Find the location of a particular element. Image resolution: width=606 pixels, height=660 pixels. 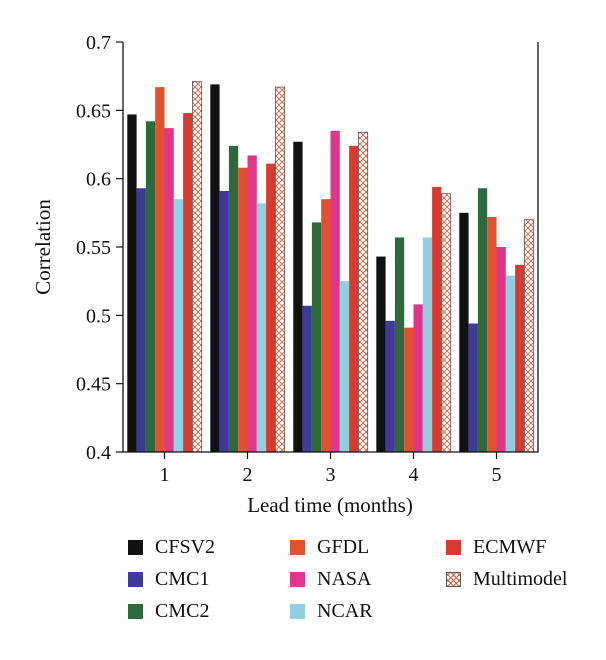

legend-label: CFSV2 is located at coordinates (185, 547).